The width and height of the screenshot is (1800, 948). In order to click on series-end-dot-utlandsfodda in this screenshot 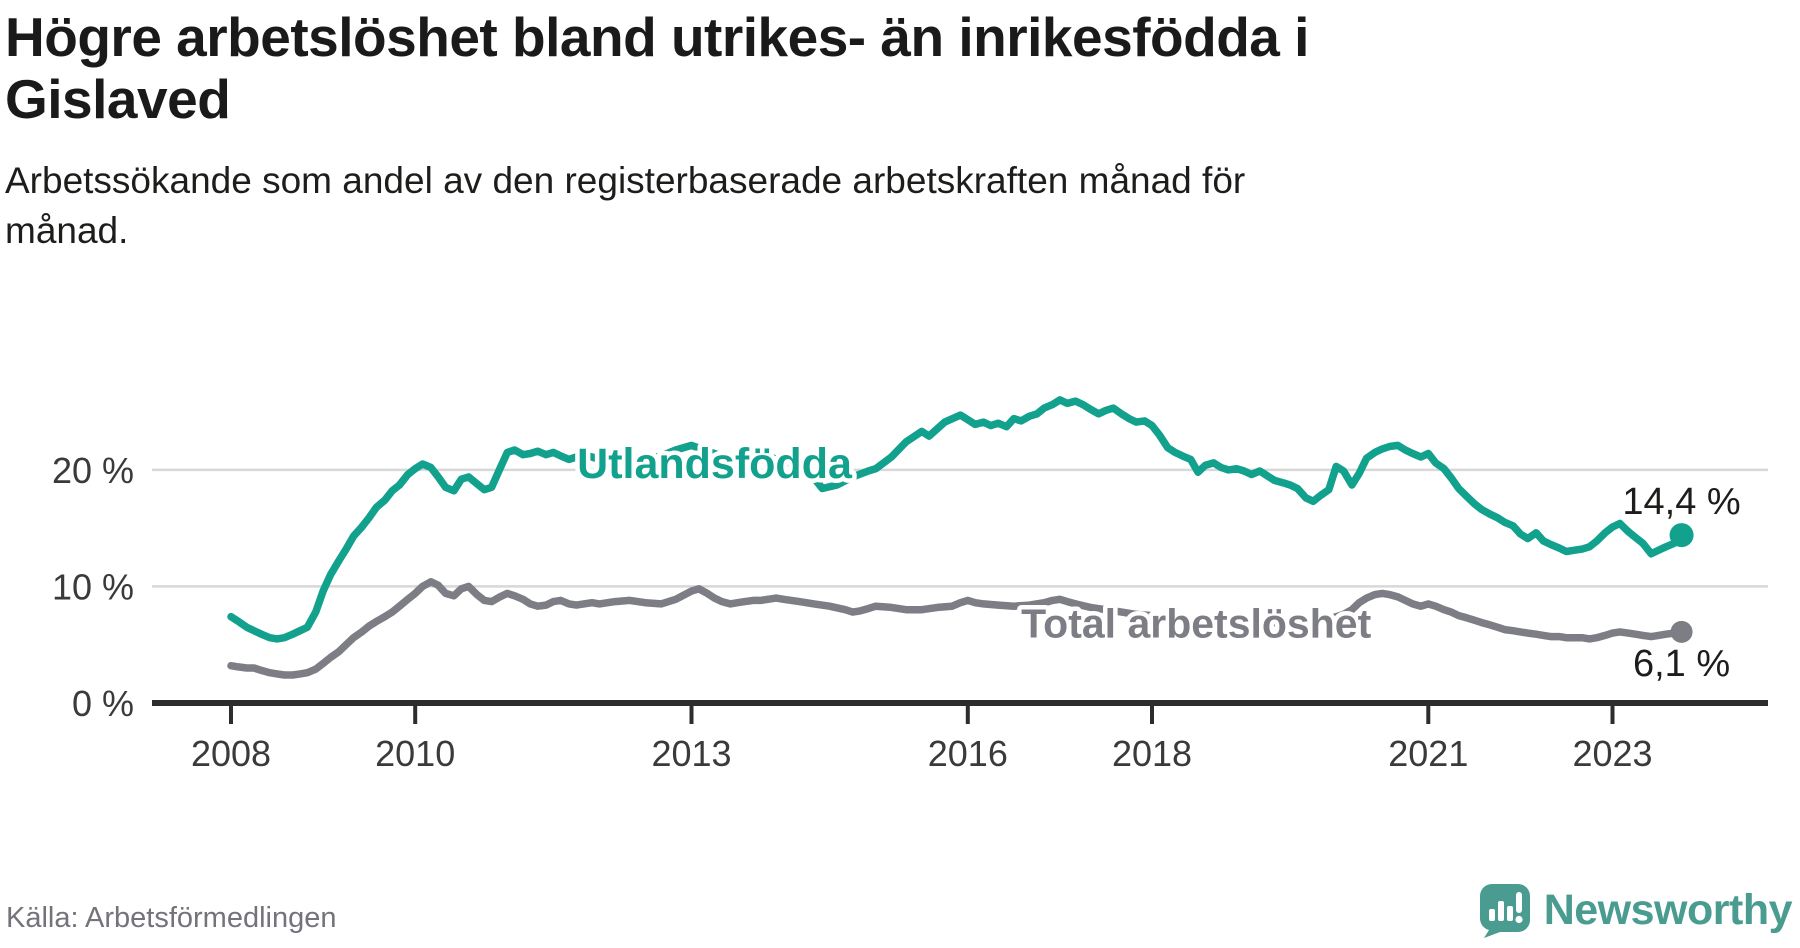, I will do `click(1681, 535)`.